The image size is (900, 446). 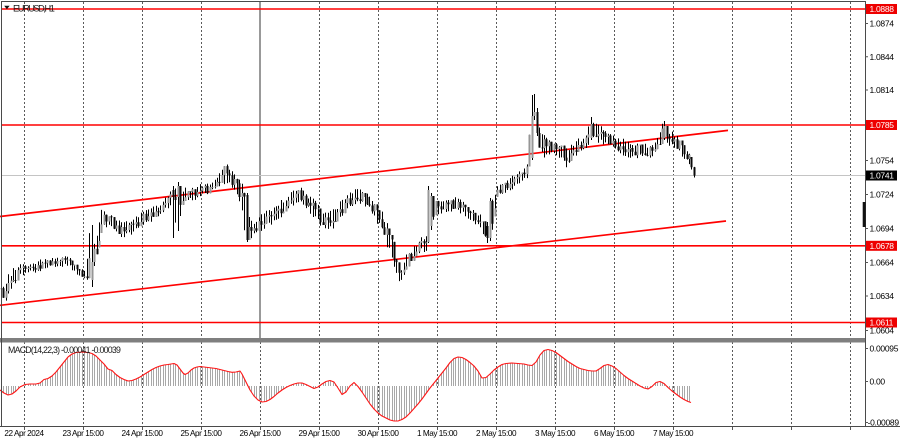 What do you see at coordinates (882, 229) in the screenshot?
I see `svg-text: 1.0694` at bounding box center [882, 229].